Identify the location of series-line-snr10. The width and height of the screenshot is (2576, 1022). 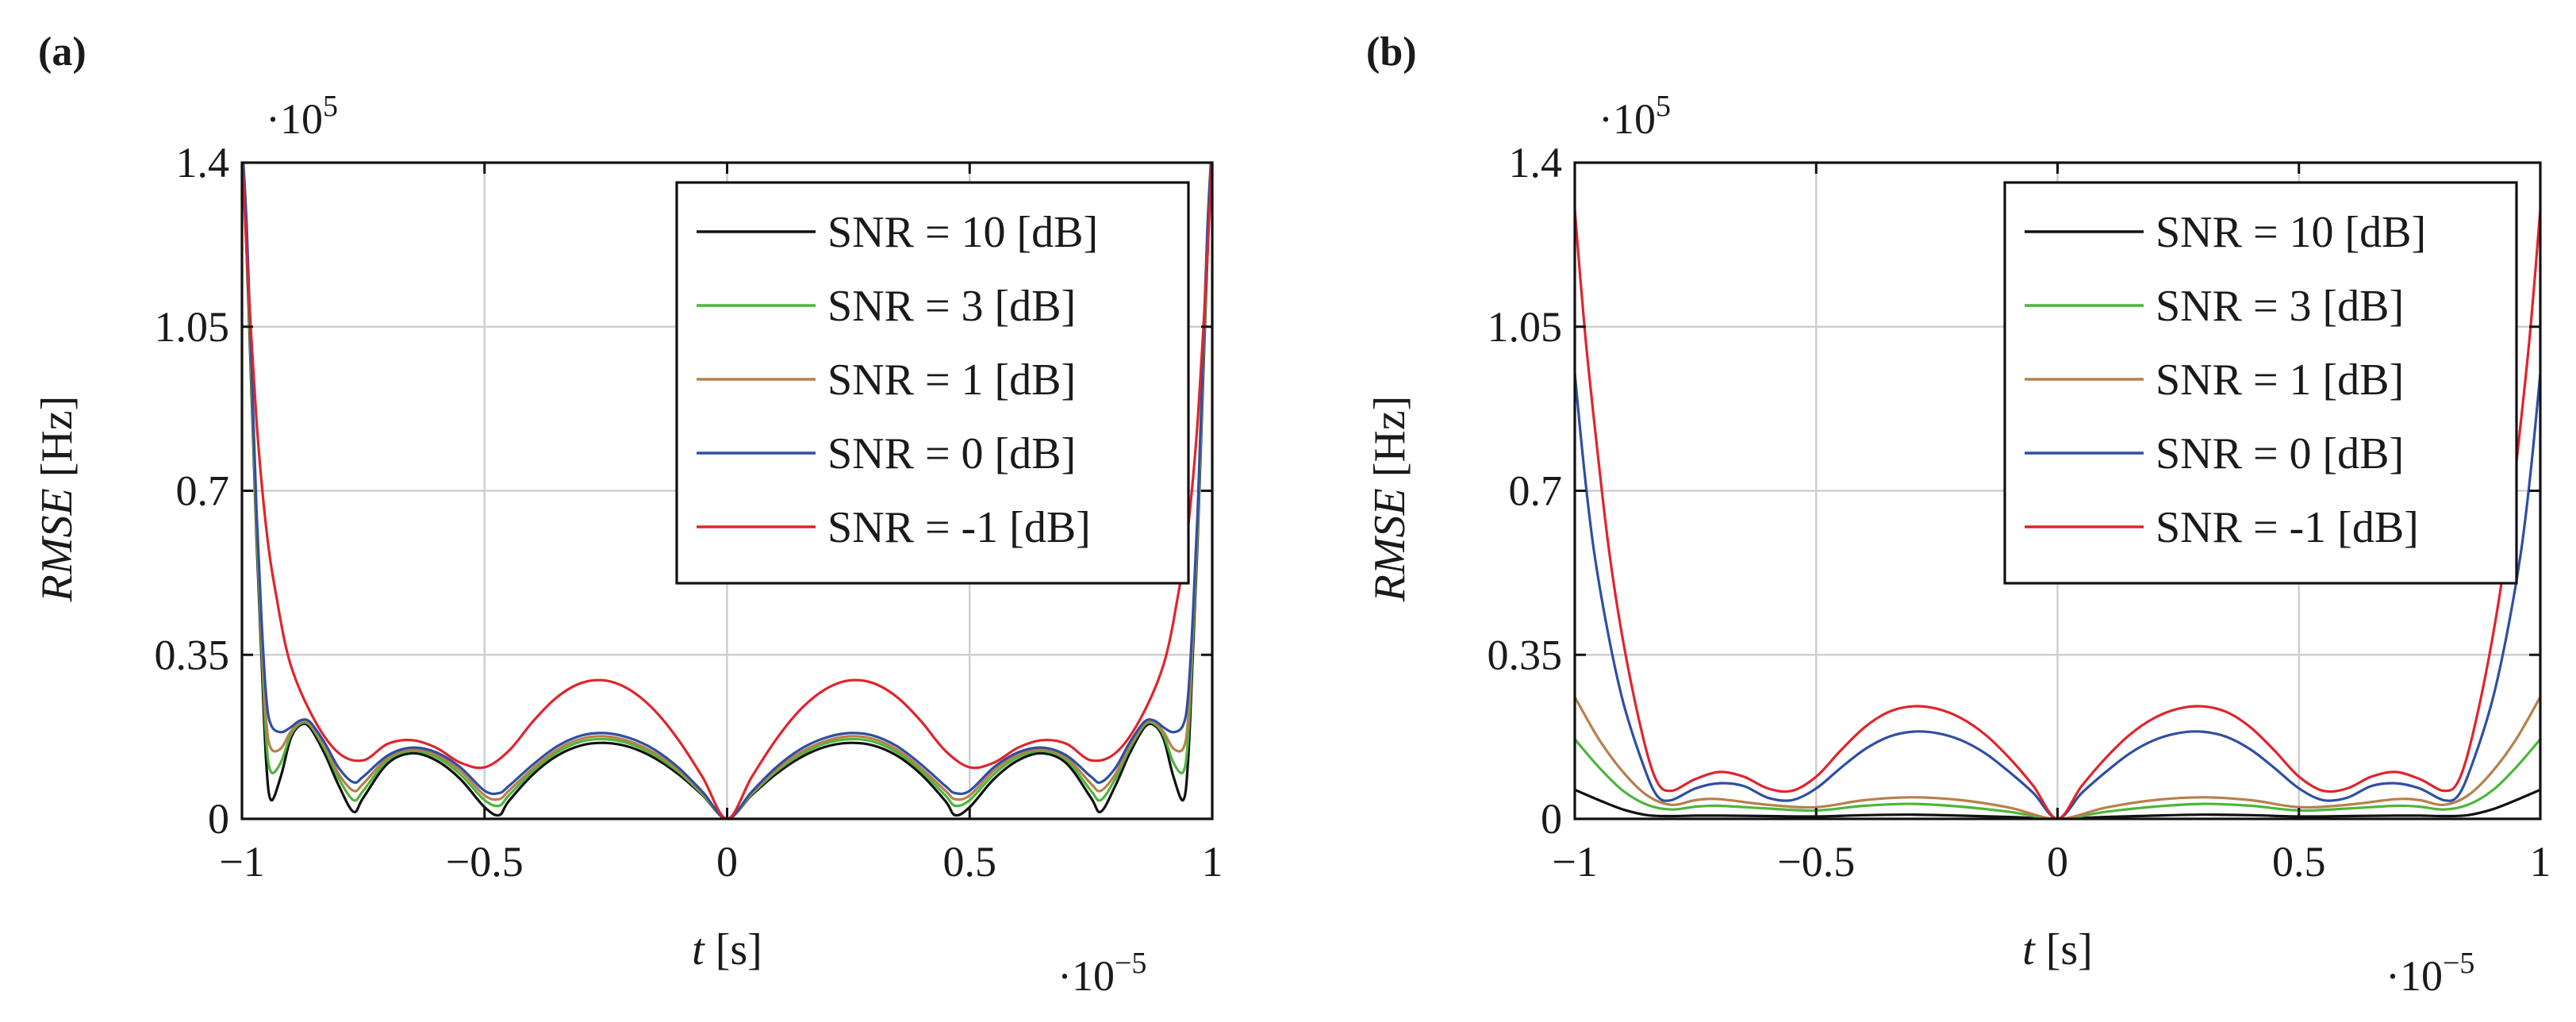
(2057, 803).